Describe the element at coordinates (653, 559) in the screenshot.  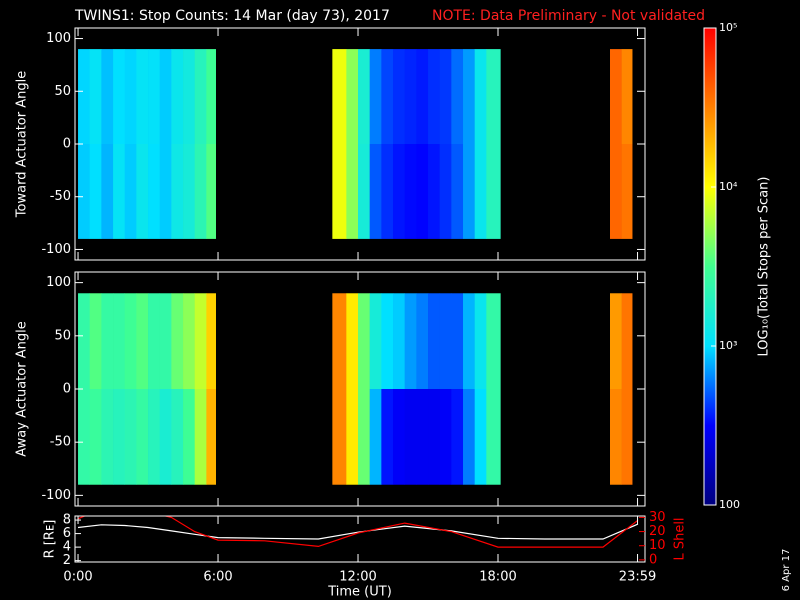
I see `y2-tick-label: 0` at that location.